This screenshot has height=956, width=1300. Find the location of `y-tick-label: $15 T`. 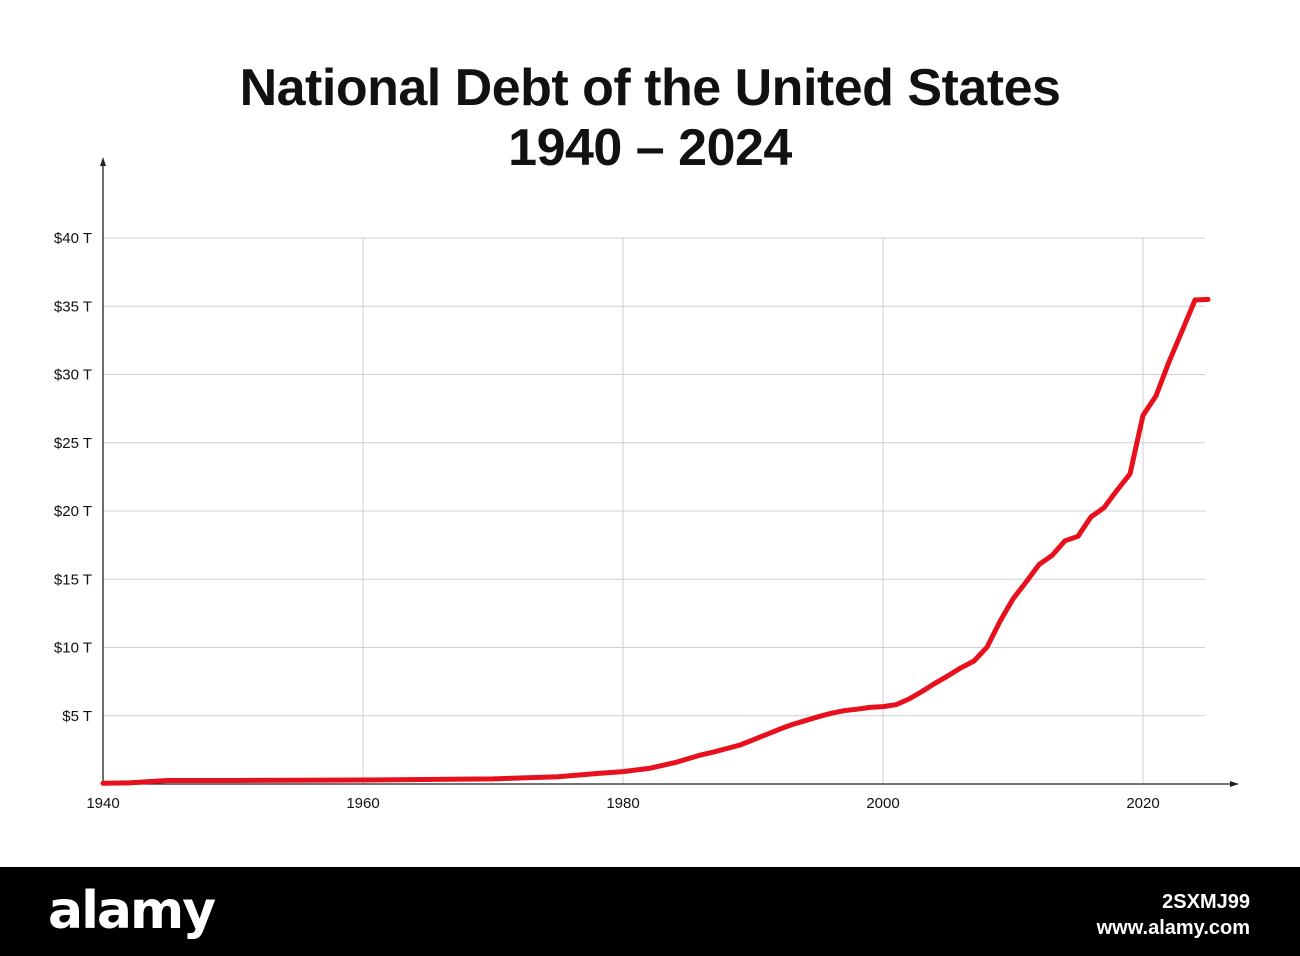

y-tick-label: $15 T is located at coordinates (73, 579).